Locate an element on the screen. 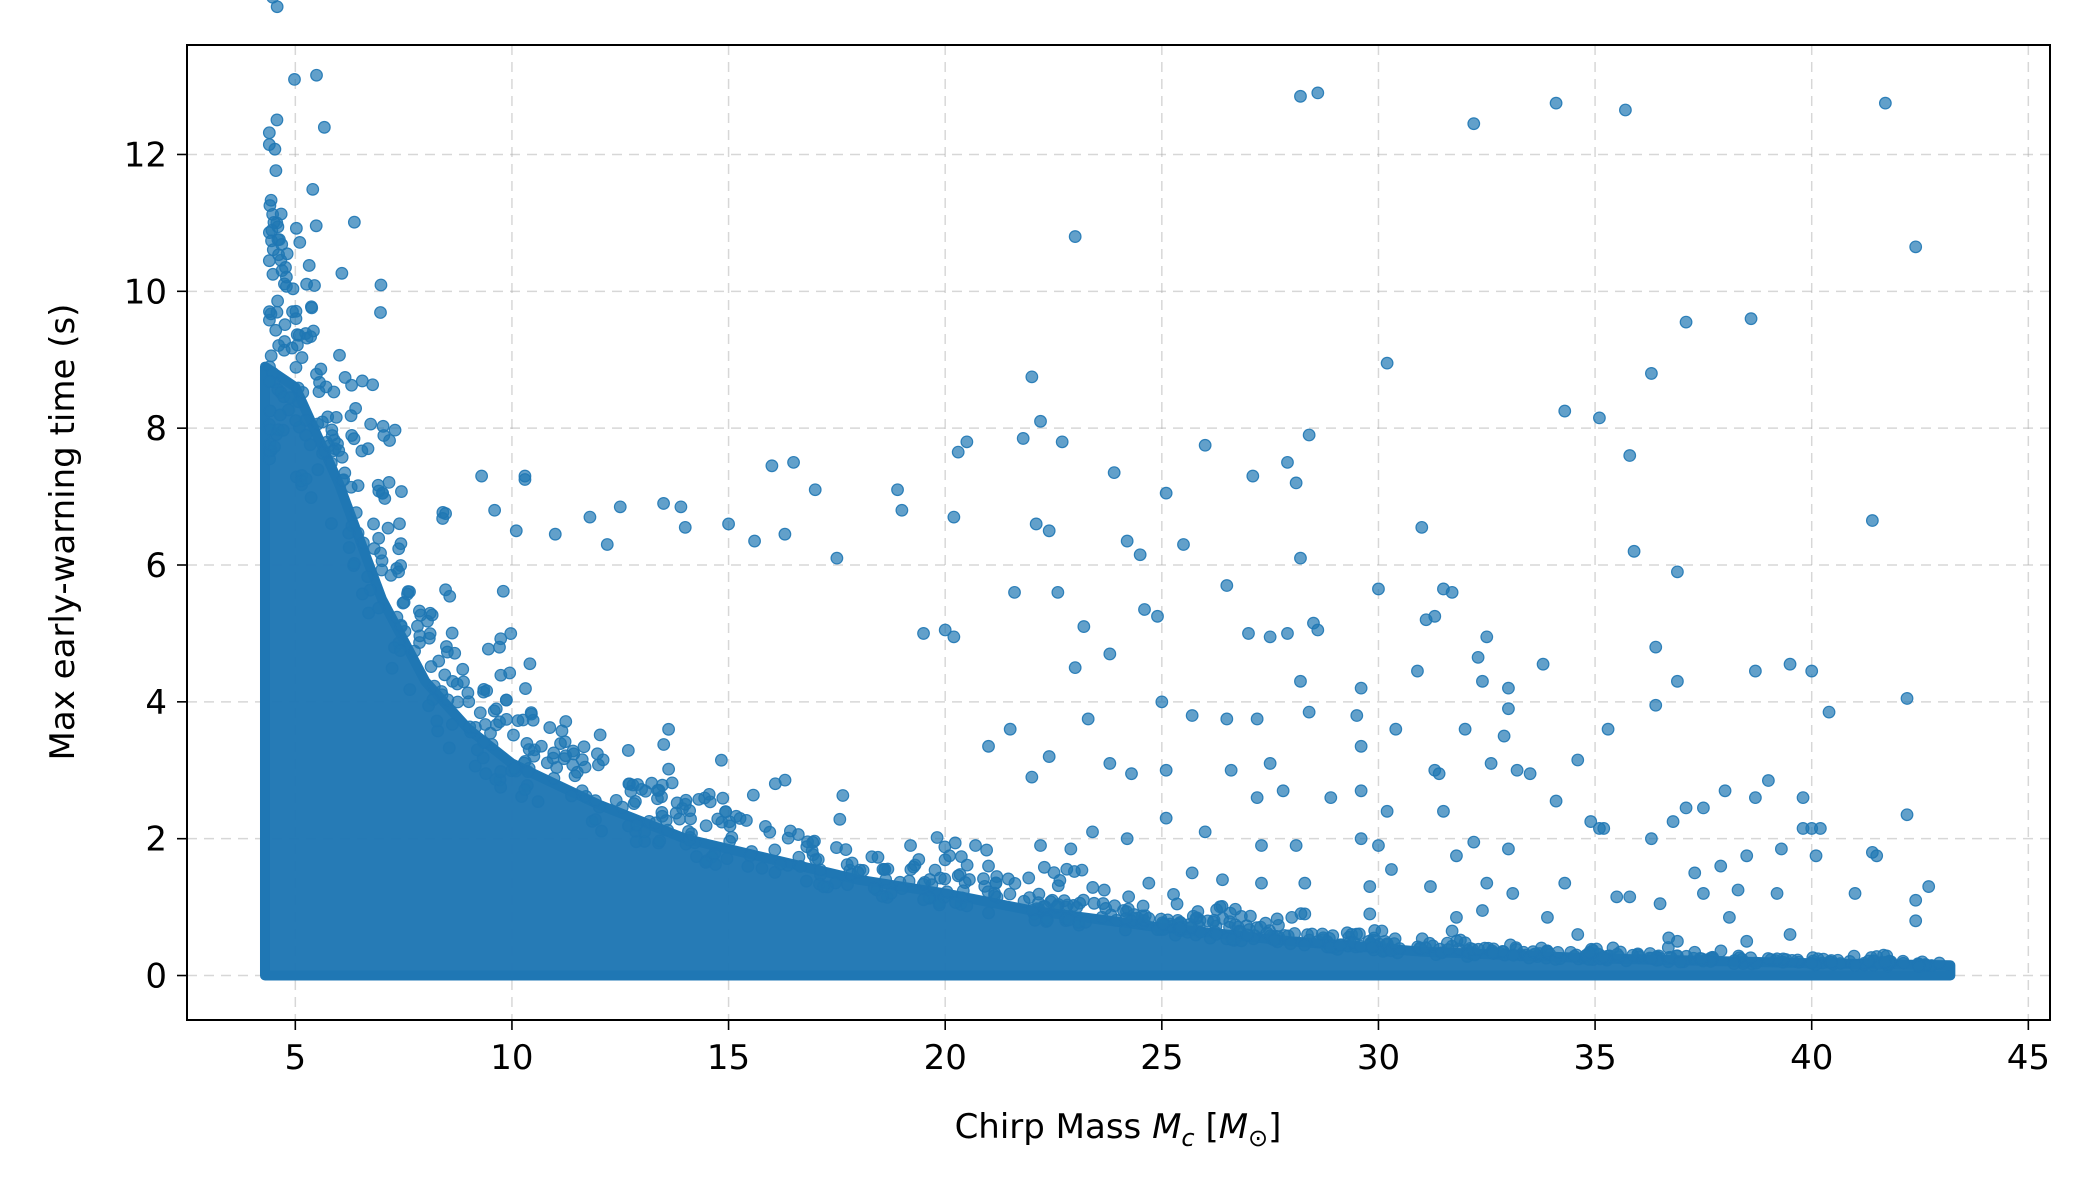 This screenshot has height=1200, width=2100. y-axis-title: Max early-warning time (s) is located at coordinates (63, 532).